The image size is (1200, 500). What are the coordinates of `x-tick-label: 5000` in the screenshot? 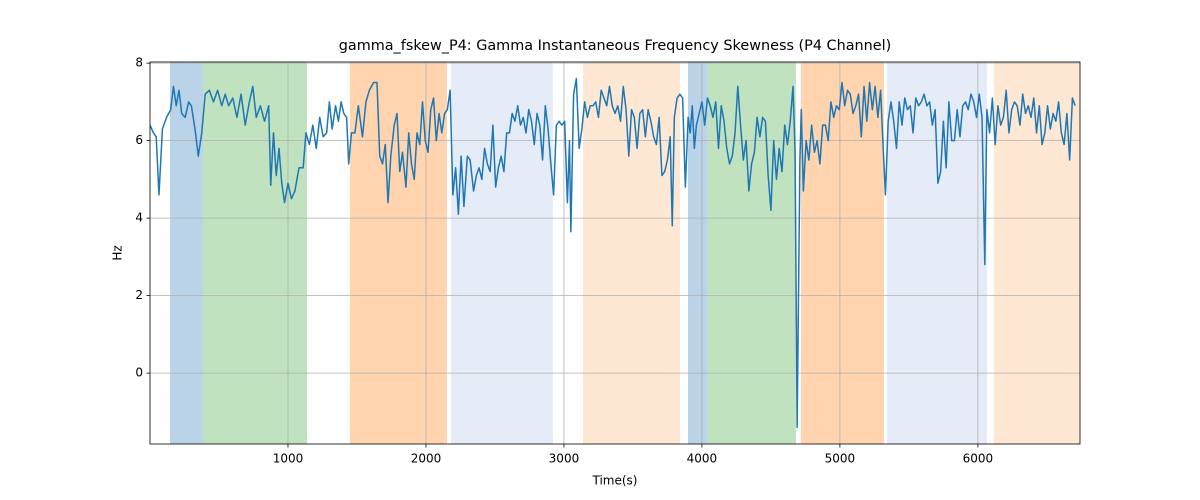 It's located at (840, 459).